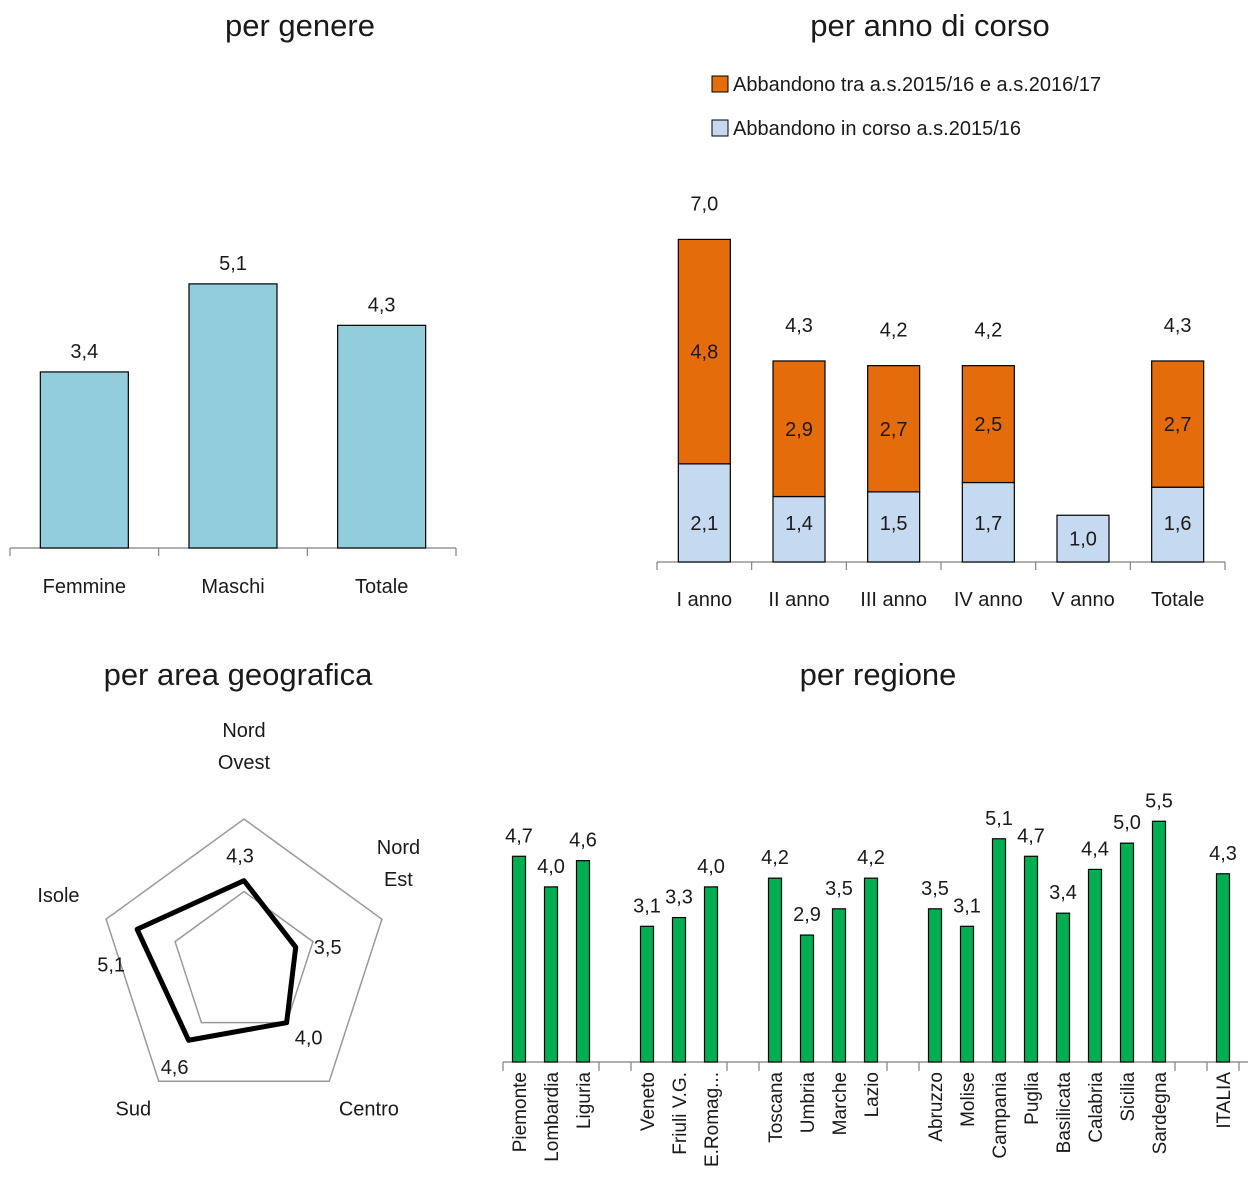 The width and height of the screenshot is (1249, 1191). I want to click on chart-region-ticks, so click(871, 1066).